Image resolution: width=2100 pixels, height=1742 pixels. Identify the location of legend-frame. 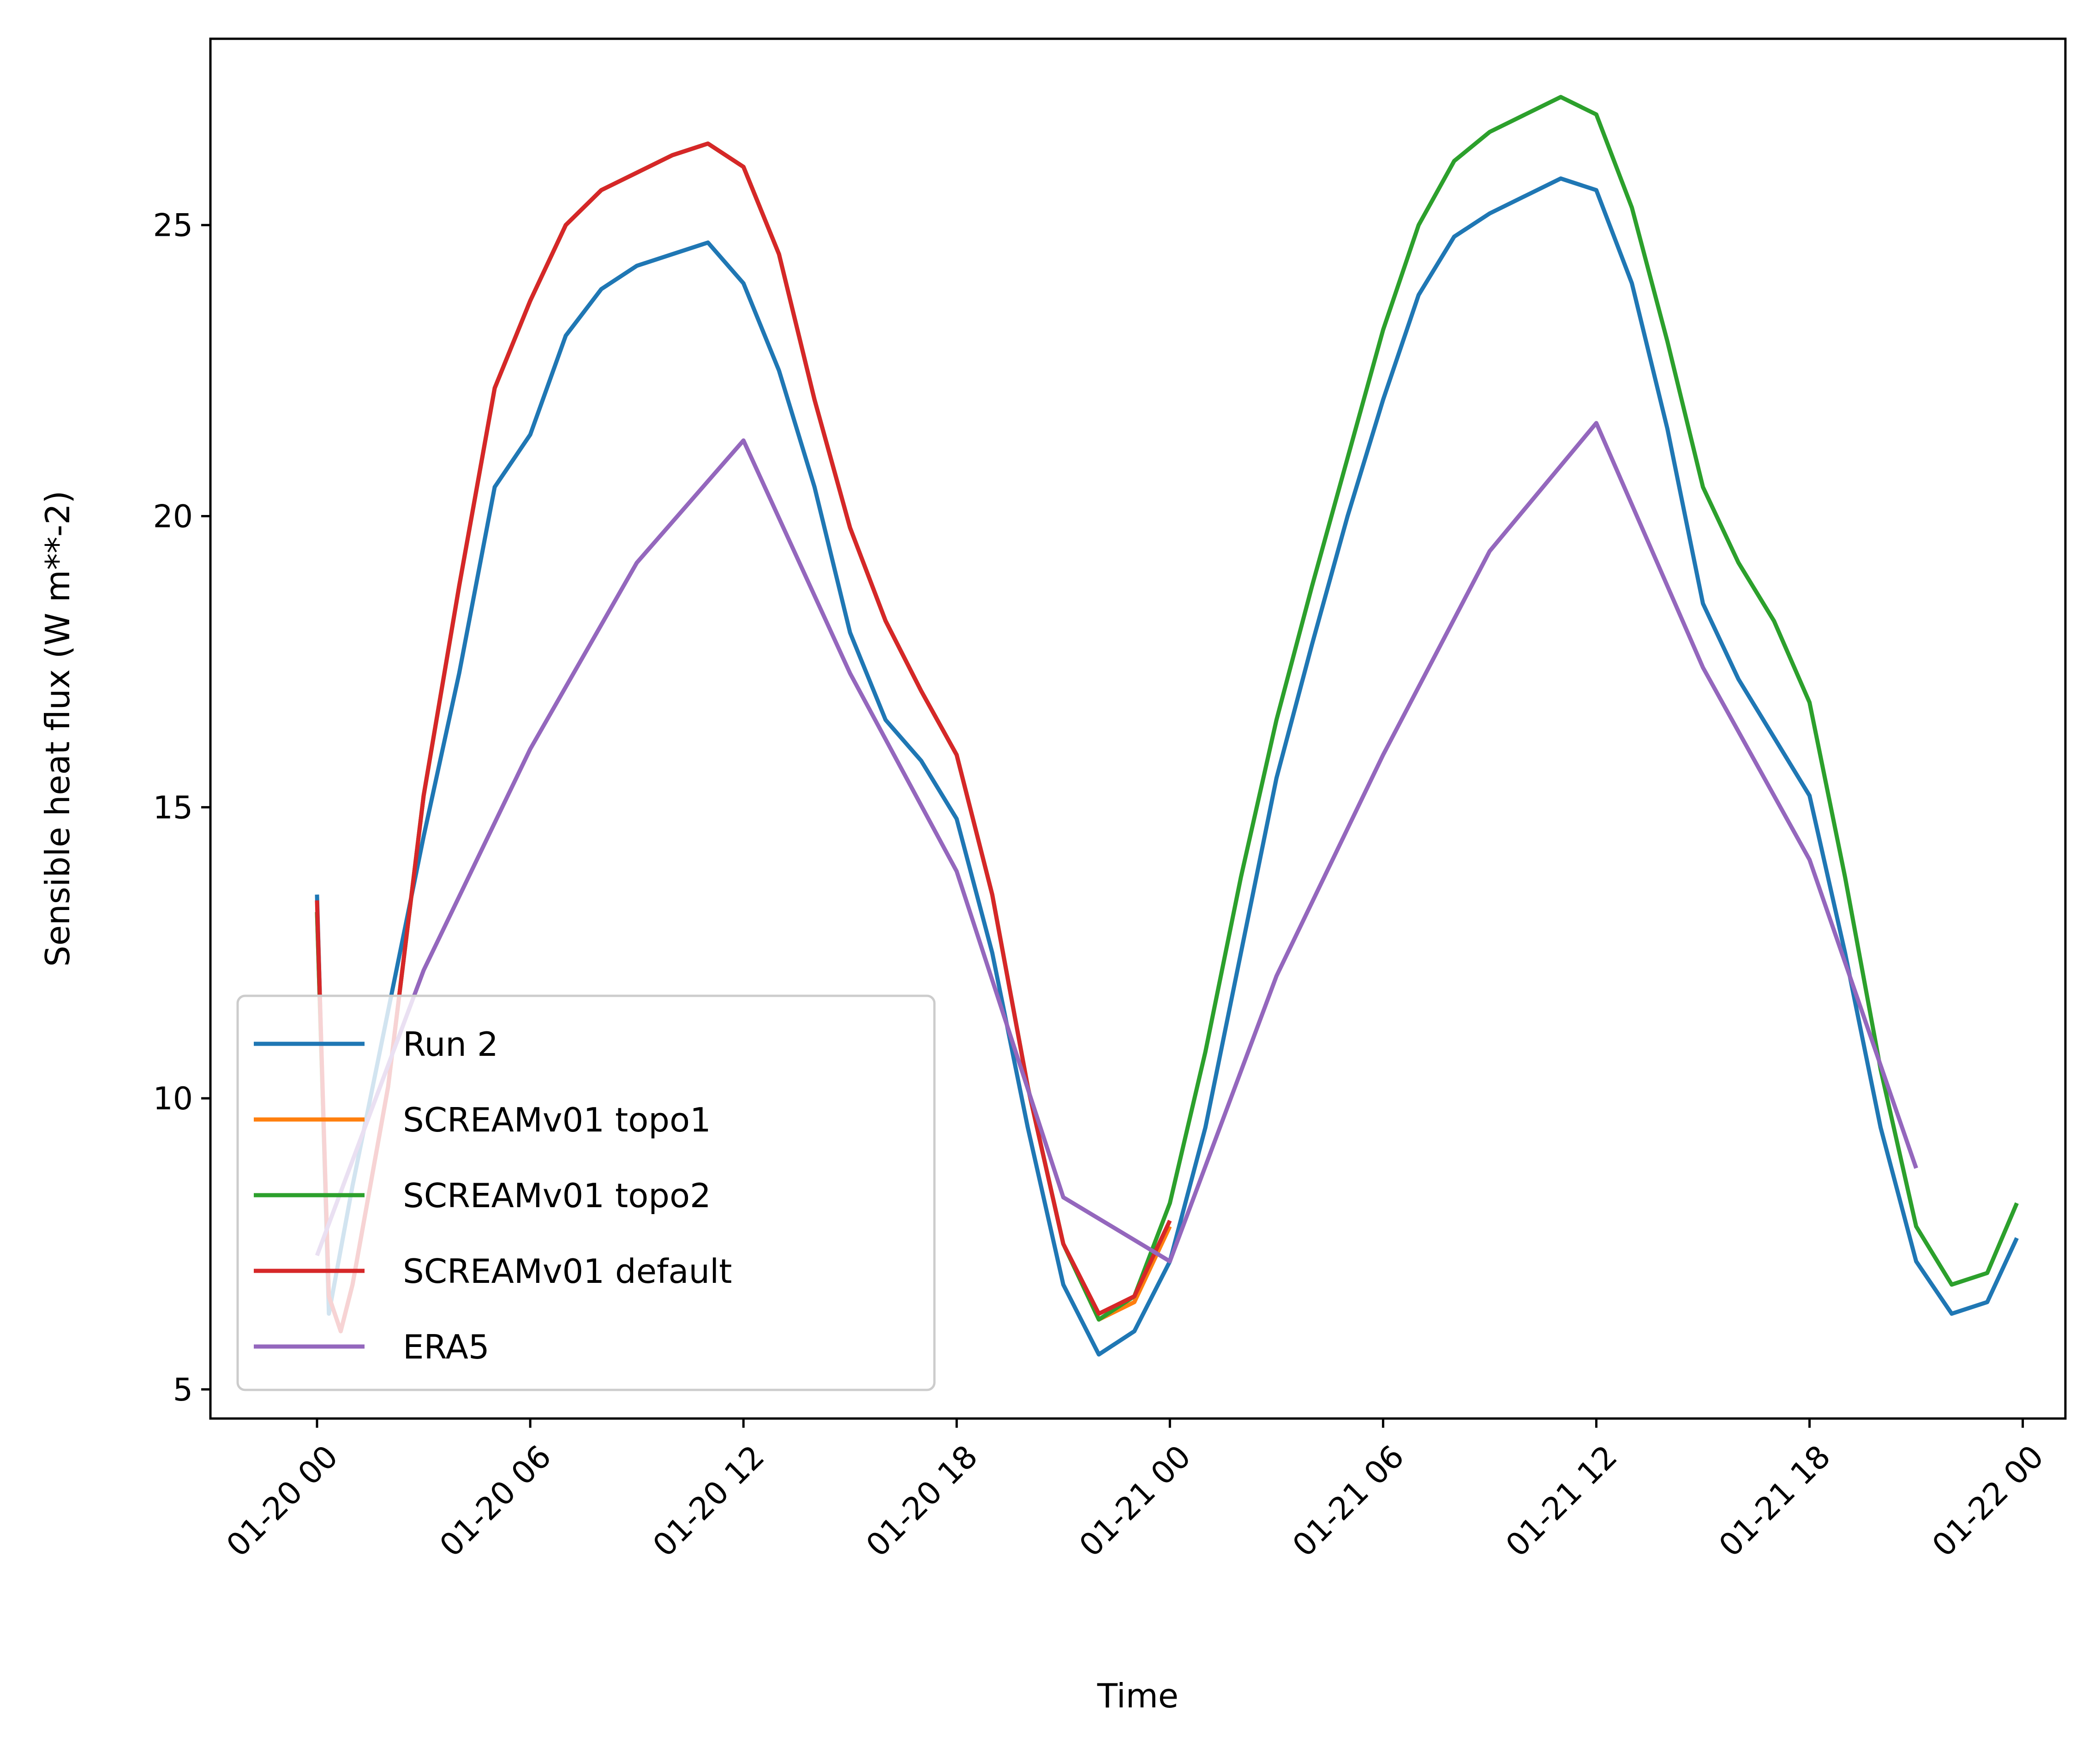
(586, 1192).